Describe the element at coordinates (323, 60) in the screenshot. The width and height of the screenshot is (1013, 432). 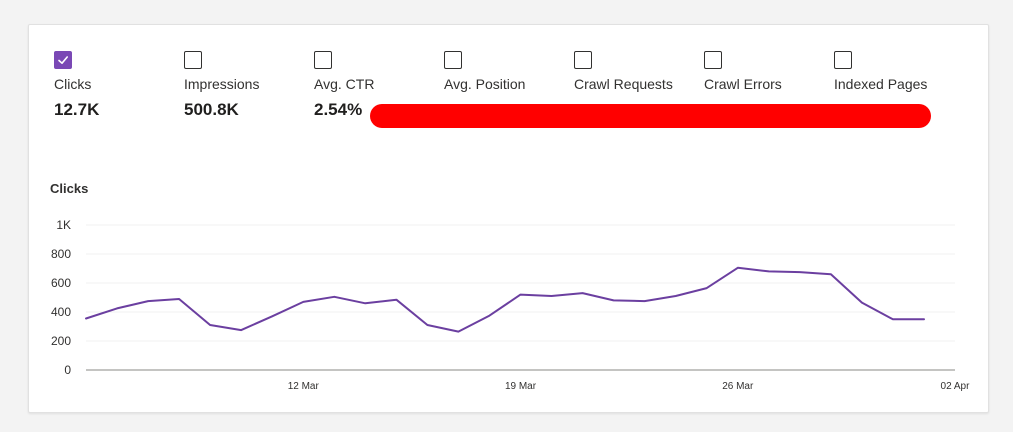
I see `metric-checkbox-avg-ctr` at that location.